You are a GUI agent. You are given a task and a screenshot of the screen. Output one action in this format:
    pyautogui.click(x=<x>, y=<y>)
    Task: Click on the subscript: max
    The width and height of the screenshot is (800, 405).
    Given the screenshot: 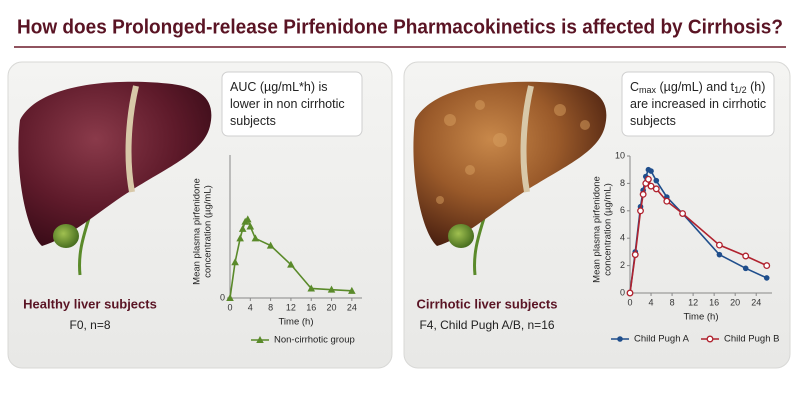 What is the action you would take?
    pyautogui.click(x=648, y=90)
    